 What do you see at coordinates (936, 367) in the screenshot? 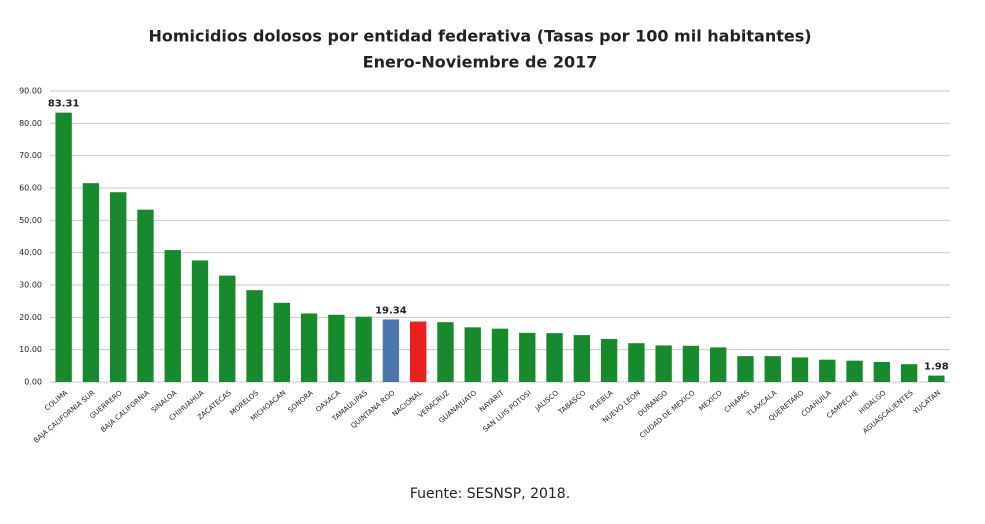
I see `value-label: 1.98` at bounding box center [936, 367].